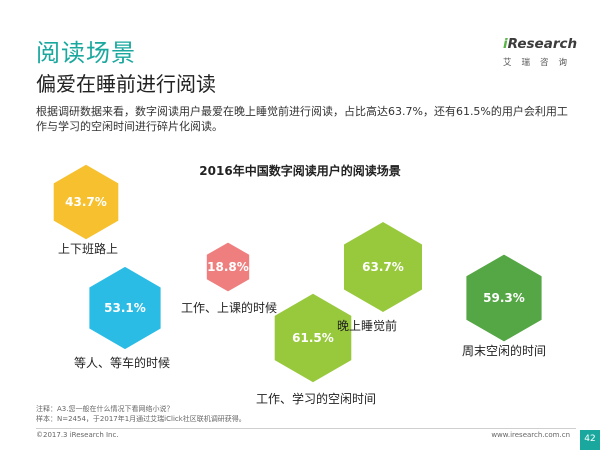 This screenshot has height=450, width=600. What do you see at coordinates (540, 56) in the screenshot?
I see `iresearch-logo: iResearch 艾瑞咨询` at bounding box center [540, 56].